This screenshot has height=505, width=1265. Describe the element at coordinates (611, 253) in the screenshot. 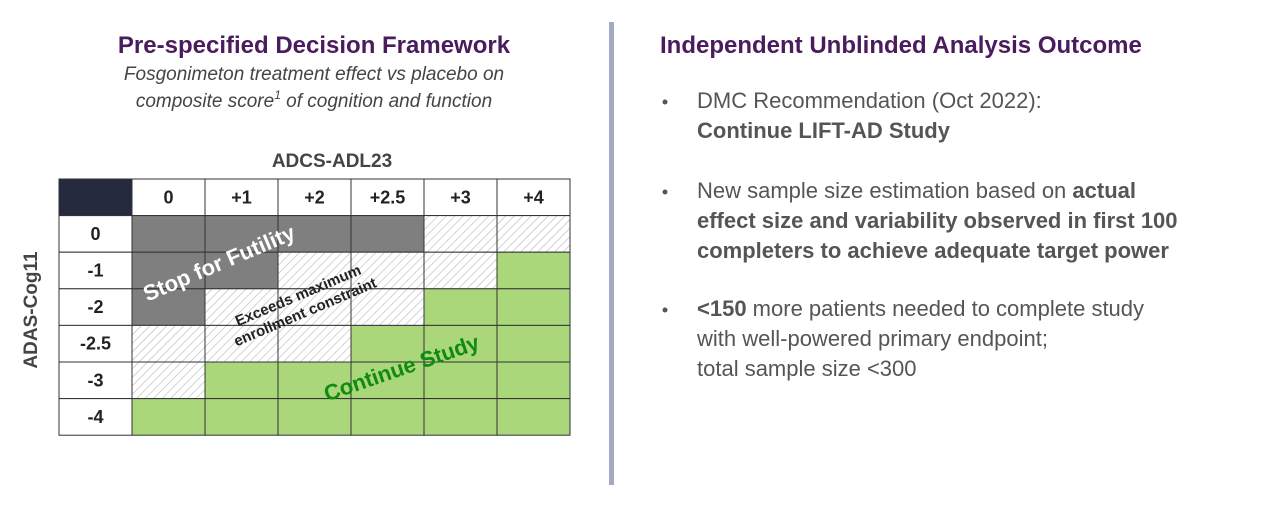

I see `divider` at that location.